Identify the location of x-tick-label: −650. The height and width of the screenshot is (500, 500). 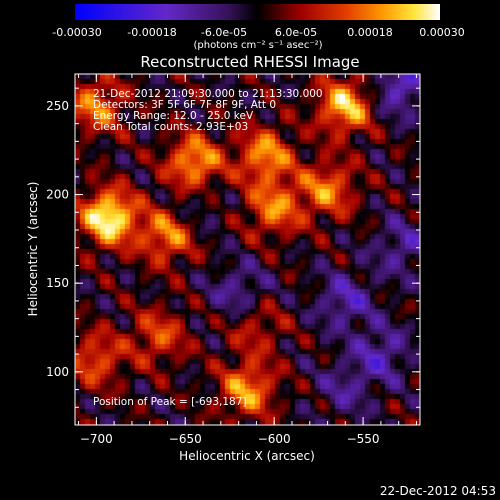
(185, 439).